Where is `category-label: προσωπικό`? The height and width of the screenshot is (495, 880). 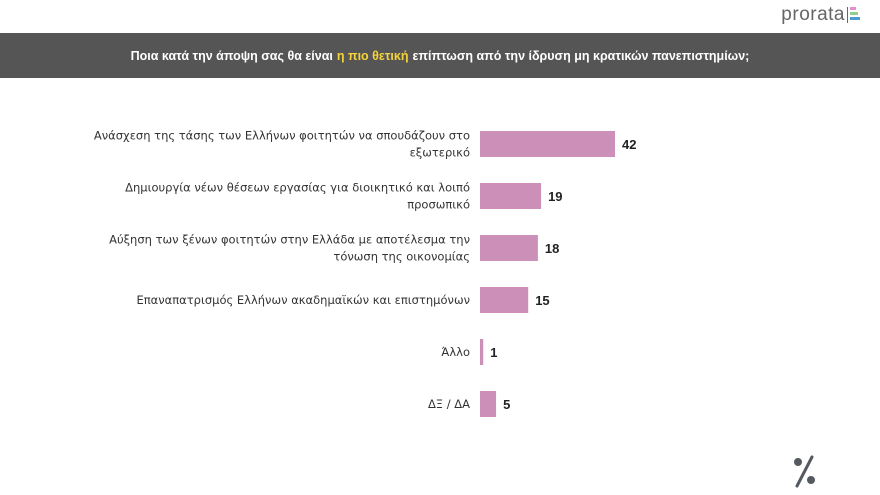
category-label: προσωπικό is located at coordinates (438, 205).